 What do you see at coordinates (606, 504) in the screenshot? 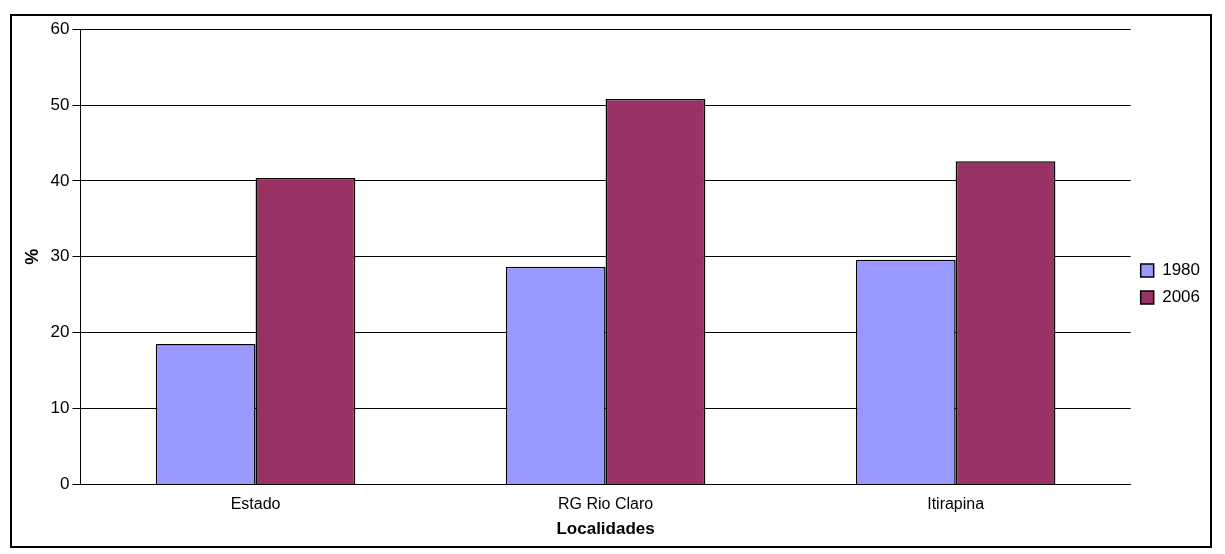
I see `x-tick-label: RG Rio Claro` at bounding box center [606, 504].